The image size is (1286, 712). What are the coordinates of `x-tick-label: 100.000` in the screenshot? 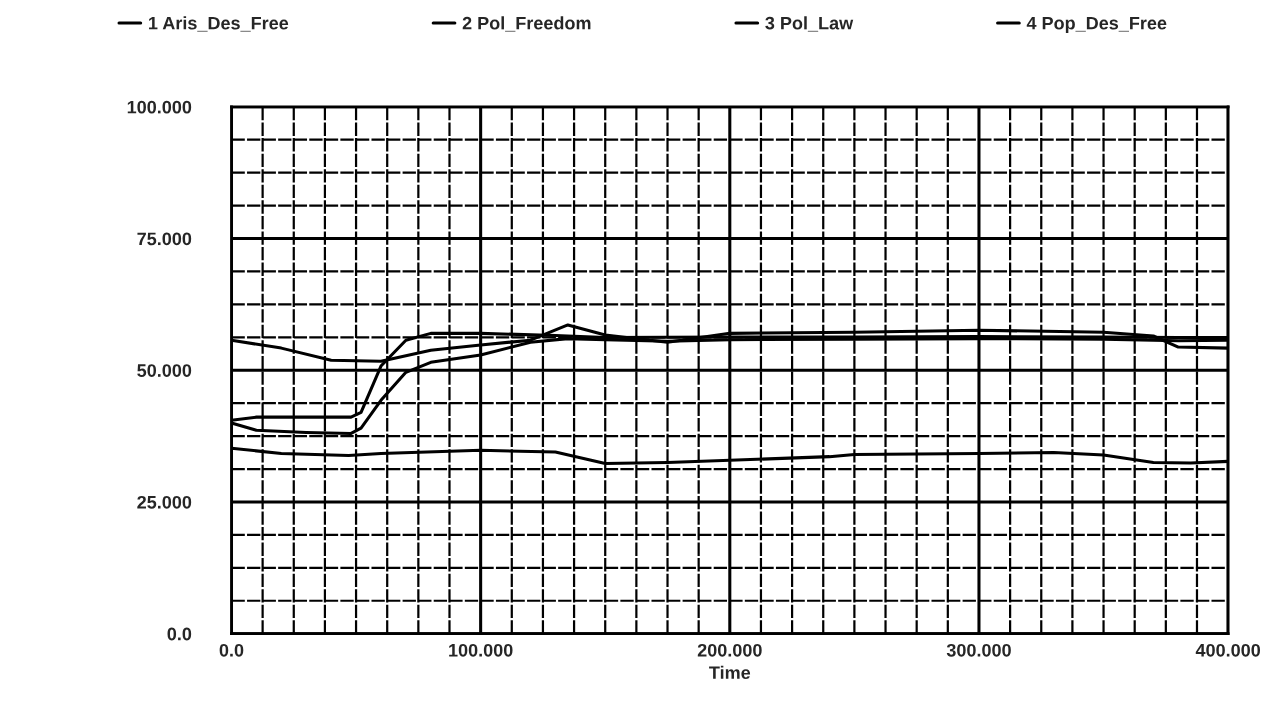 It's located at (481, 650).